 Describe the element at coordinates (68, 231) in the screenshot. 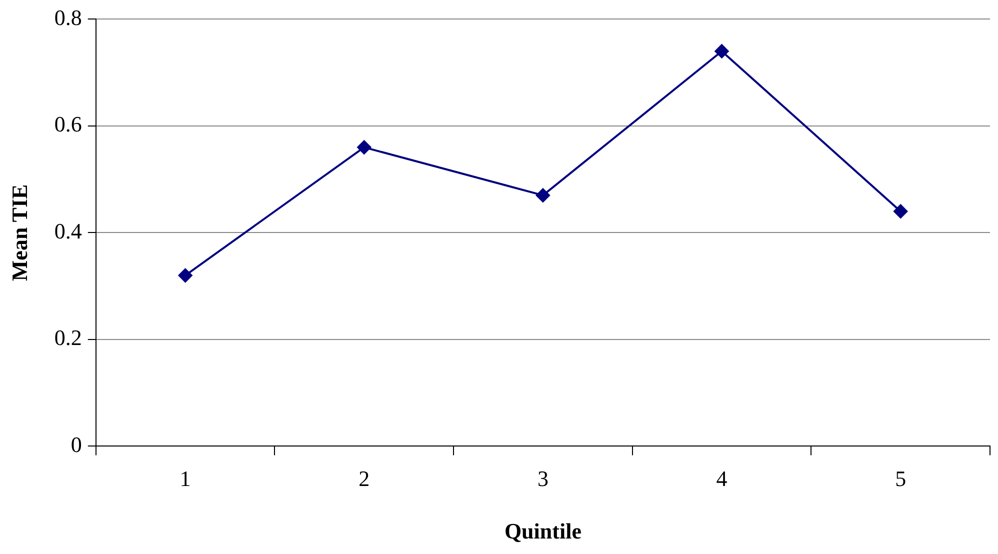

I see `y-tick-label: 0.4` at that location.